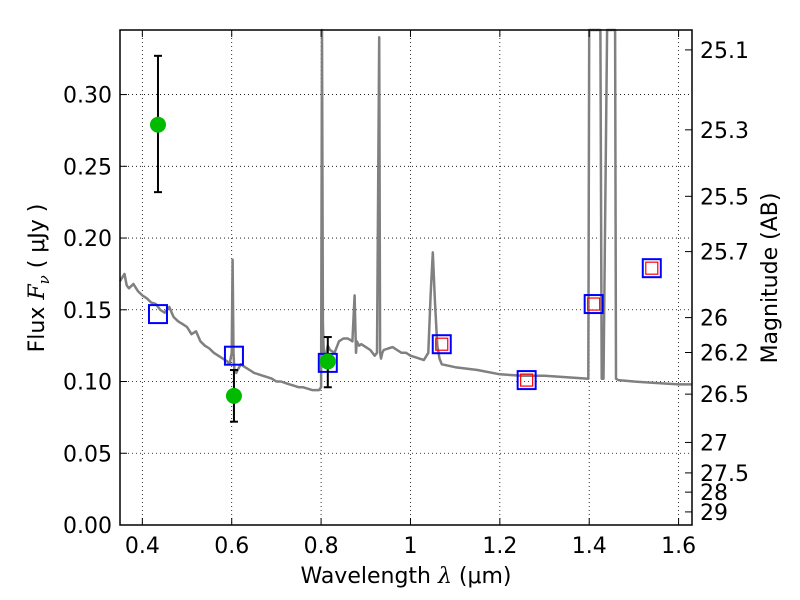 The image size is (800, 600). Describe the element at coordinates (142, 546) in the screenshot. I see `x-tick-label: 0.4` at that location.